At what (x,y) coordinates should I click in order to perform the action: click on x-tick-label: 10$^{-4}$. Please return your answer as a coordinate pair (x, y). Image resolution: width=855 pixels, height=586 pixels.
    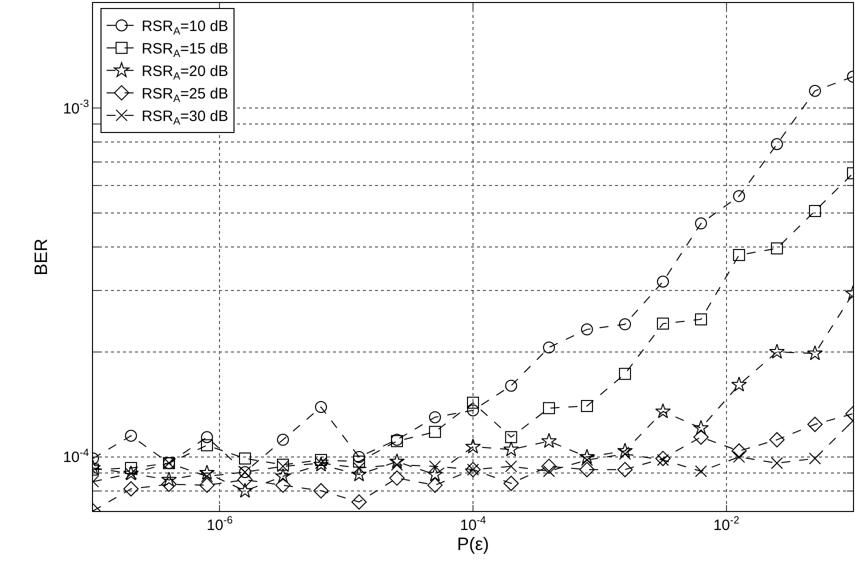
    Looking at the image, I should click on (473, 524).